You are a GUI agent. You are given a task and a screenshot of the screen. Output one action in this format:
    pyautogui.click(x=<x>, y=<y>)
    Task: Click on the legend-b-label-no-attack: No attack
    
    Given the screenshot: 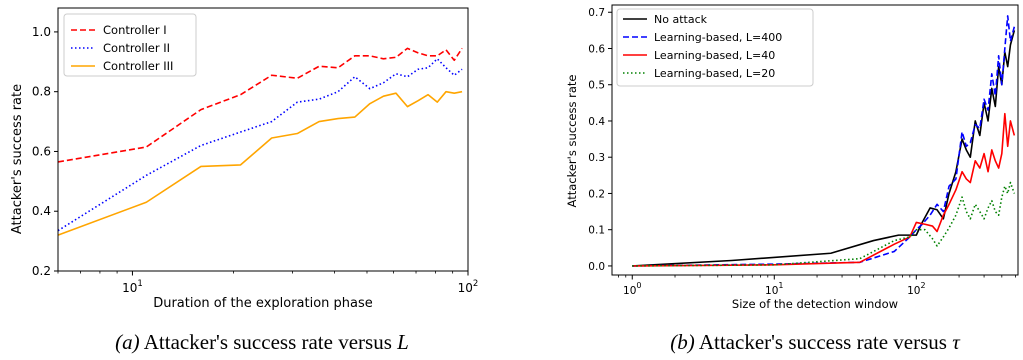 What is the action you would take?
    pyautogui.click(x=681, y=19)
    